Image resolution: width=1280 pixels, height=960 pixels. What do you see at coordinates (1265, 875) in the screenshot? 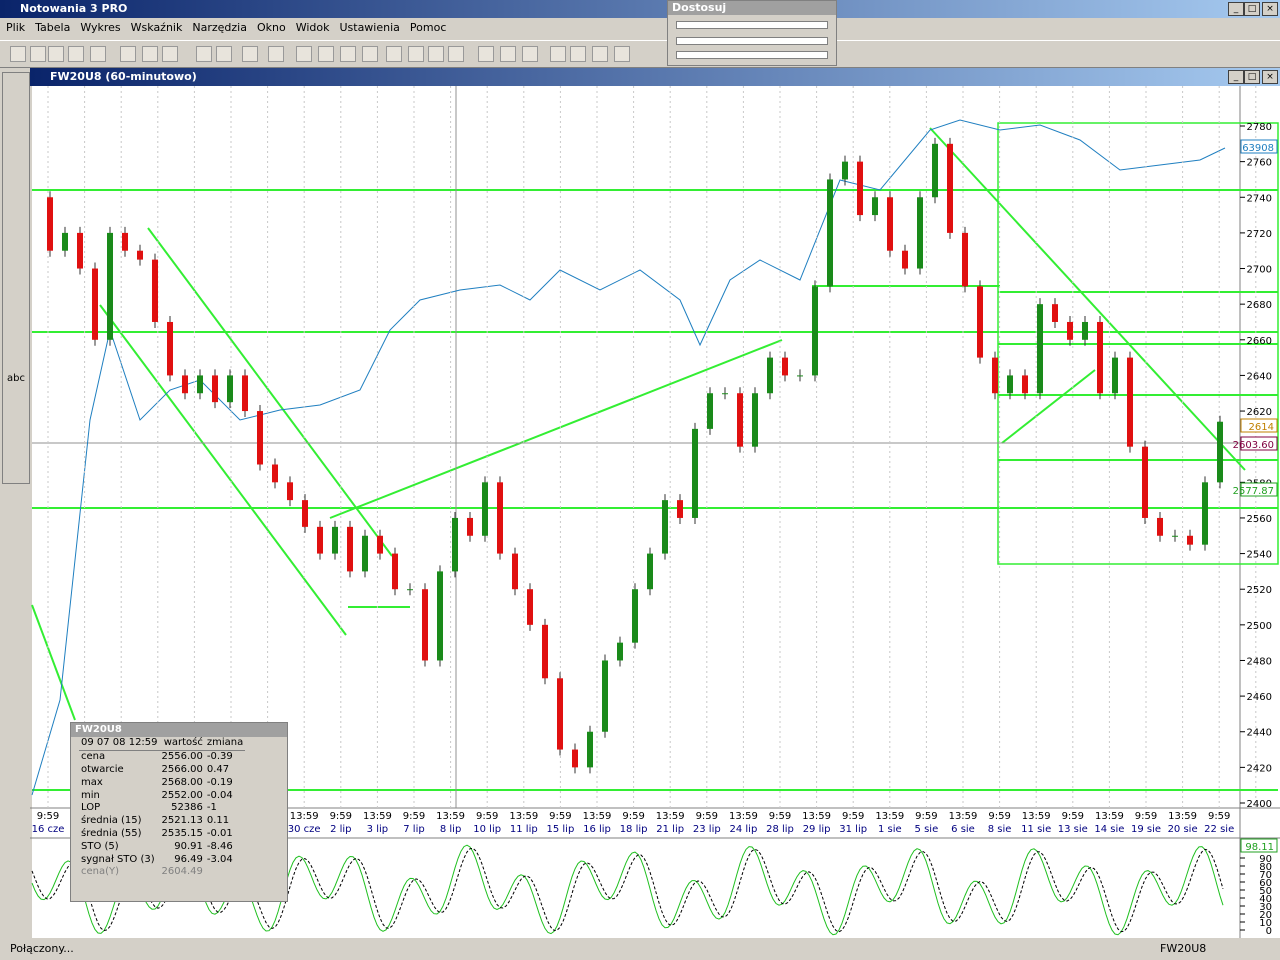
I see `osc-tick-label: 70` at bounding box center [1265, 875].